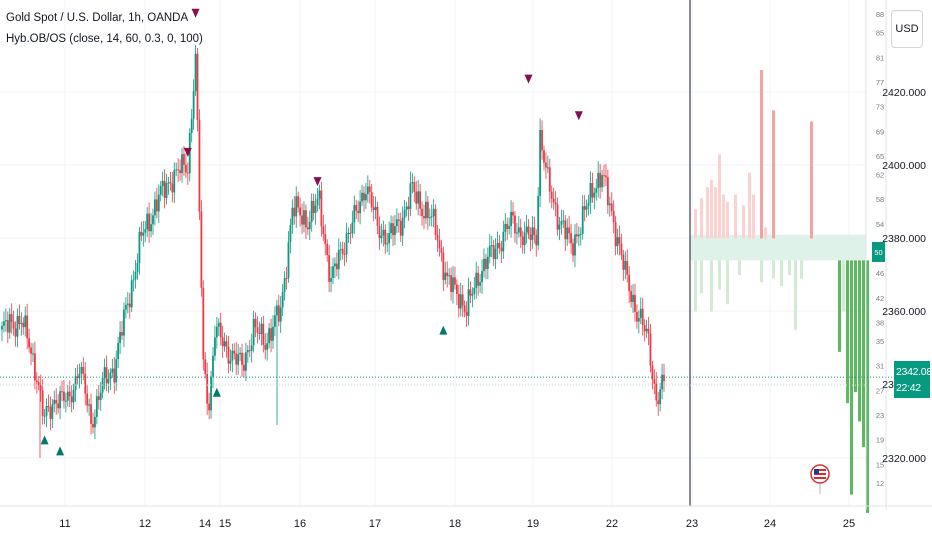 This screenshot has height=550, width=932. What do you see at coordinates (907, 29) in the screenshot?
I see `currency-button: USD` at bounding box center [907, 29].